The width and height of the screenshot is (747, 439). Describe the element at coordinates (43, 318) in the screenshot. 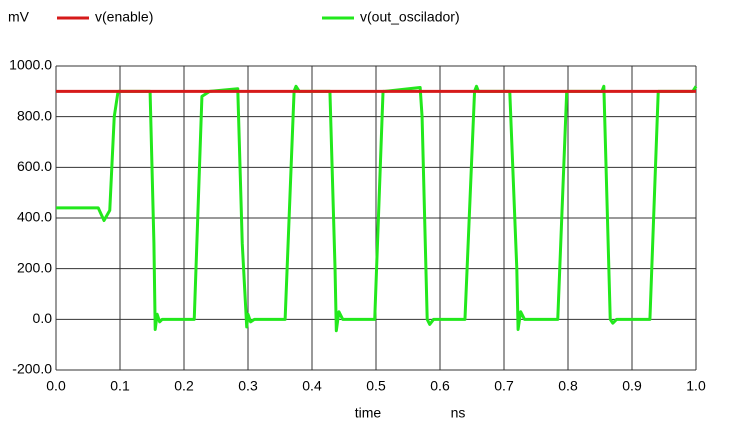

I see `y-tick-label: 0.0` at that location.